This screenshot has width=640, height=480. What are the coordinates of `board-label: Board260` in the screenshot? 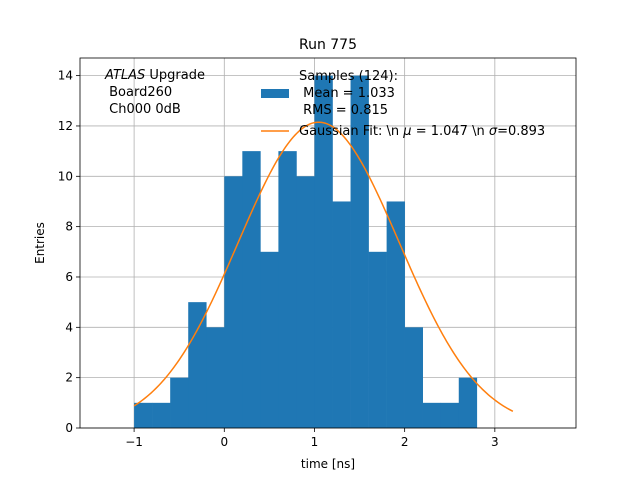 It's located at (138, 92).